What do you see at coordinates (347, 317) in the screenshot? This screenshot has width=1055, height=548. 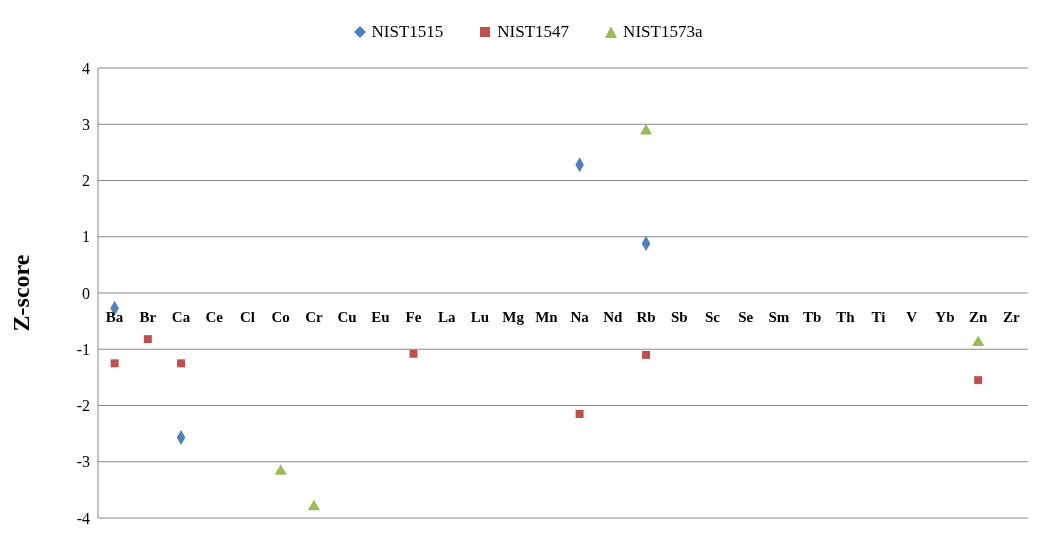 I see `x-tick-label: Cu` at bounding box center [347, 317].